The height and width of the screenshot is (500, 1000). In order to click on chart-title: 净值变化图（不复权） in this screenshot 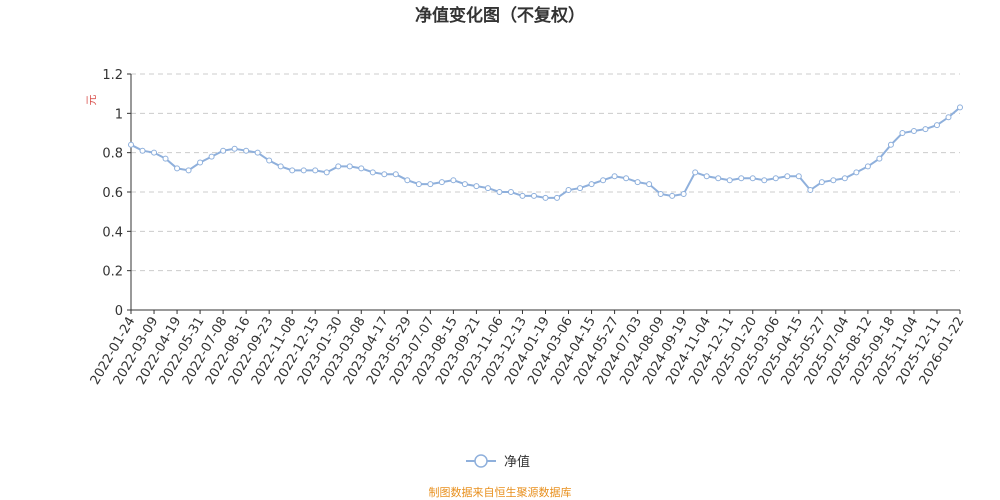, I will do `click(500, 15)`.